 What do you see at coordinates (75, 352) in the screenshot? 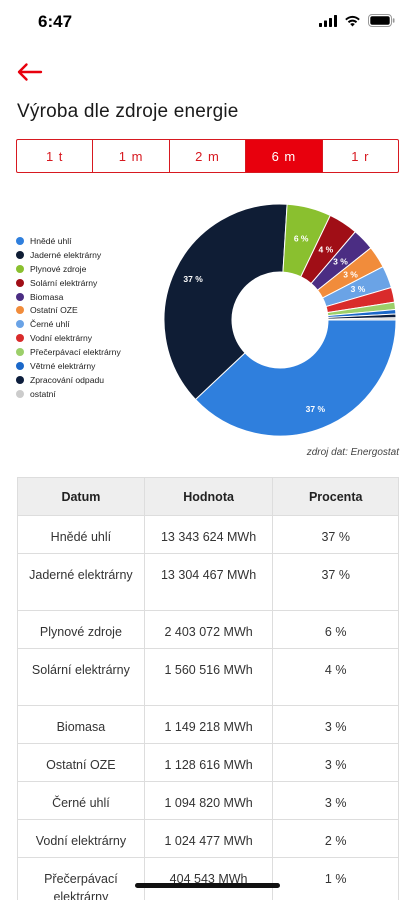
I see `legend-label: Přečerpávací elektrárny` at bounding box center [75, 352].